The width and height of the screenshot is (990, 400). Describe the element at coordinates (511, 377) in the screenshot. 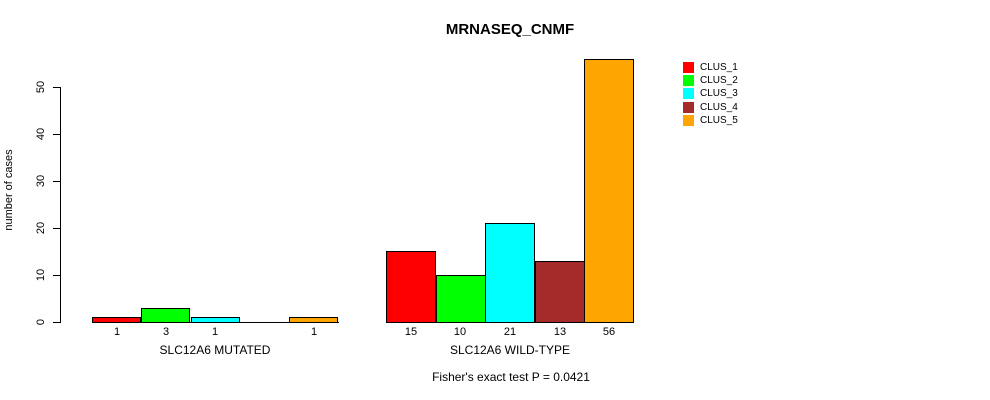

I see `annotation-text: Fisher's exact test P = 0.0421` at that location.